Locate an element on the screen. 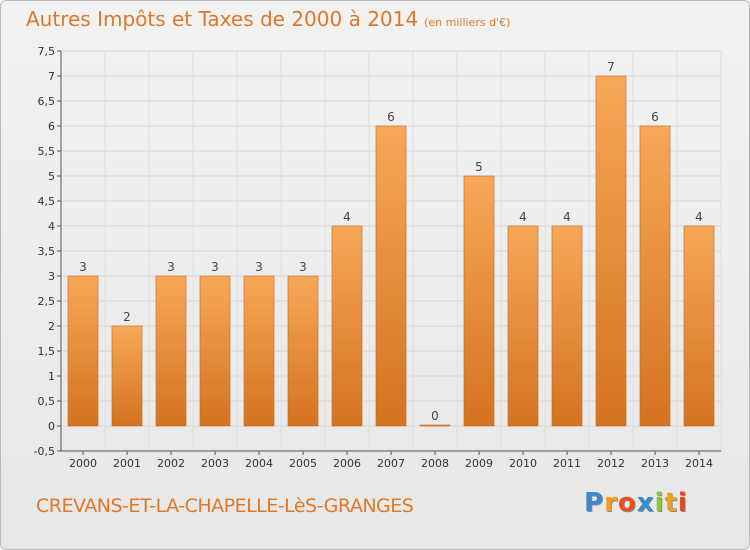 The height and width of the screenshot is (550, 750). y-tick-label: 2 is located at coordinates (51, 326).